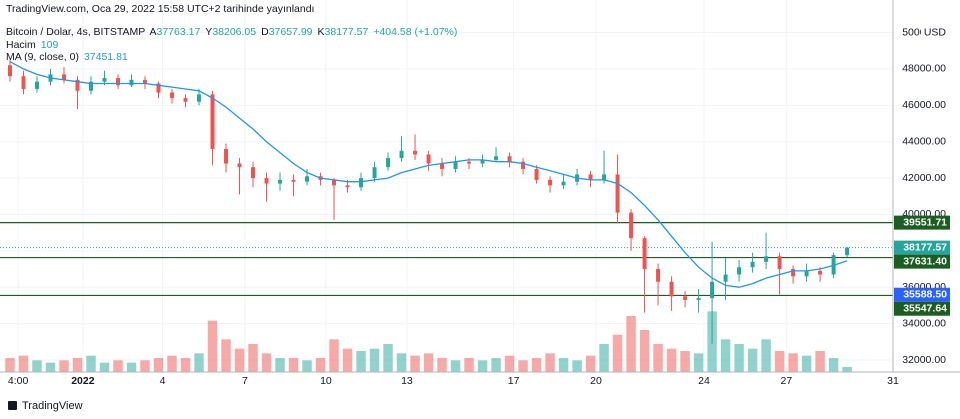  I want to click on brand-text: TradingView, so click(52, 406).